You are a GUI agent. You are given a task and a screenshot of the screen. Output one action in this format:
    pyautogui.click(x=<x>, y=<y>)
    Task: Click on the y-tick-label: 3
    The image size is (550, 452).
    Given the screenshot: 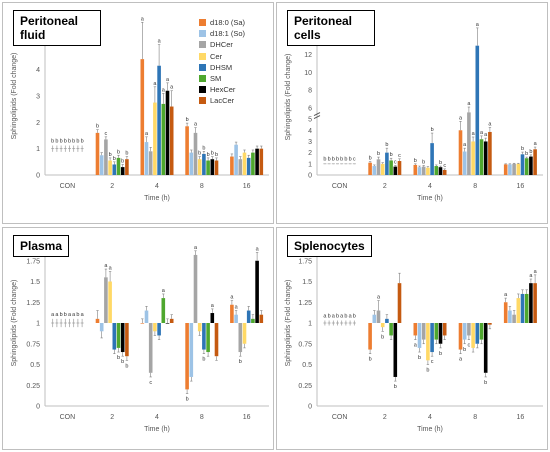 What is the action you would take?
    pyautogui.click(x=310, y=142)
    